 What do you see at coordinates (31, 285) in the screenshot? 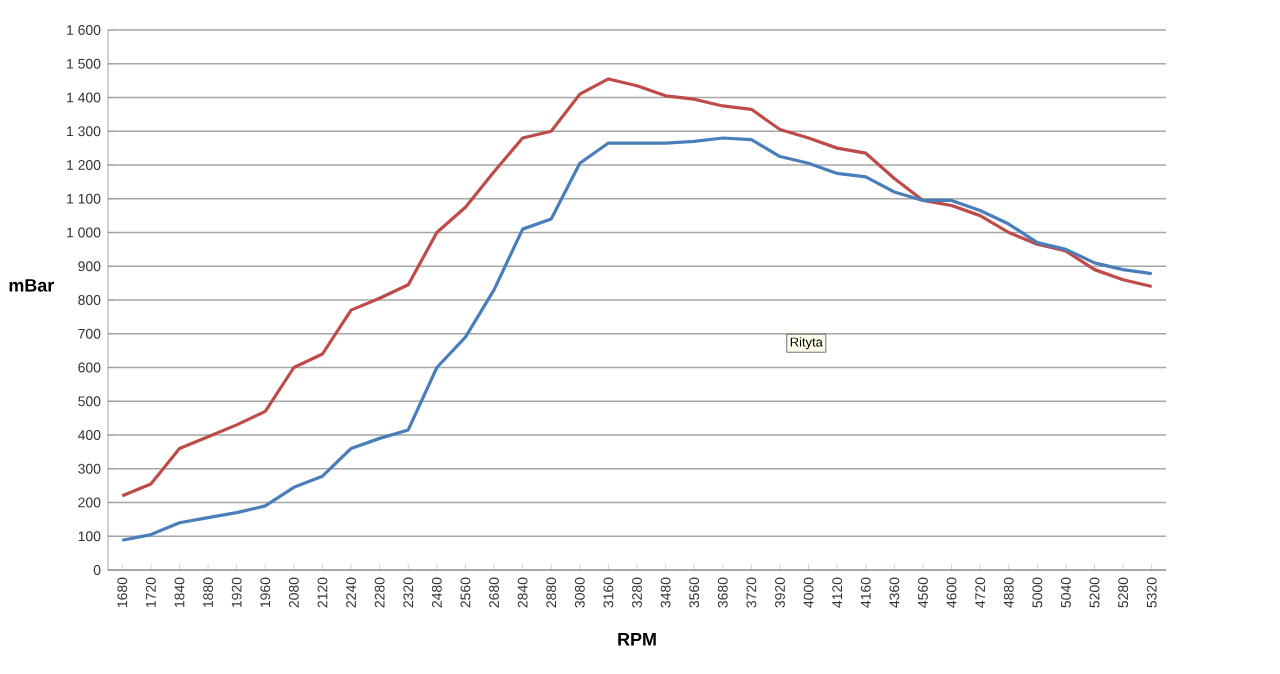
I see `y-axis-title: mBar` at bounding box center [31, 285].